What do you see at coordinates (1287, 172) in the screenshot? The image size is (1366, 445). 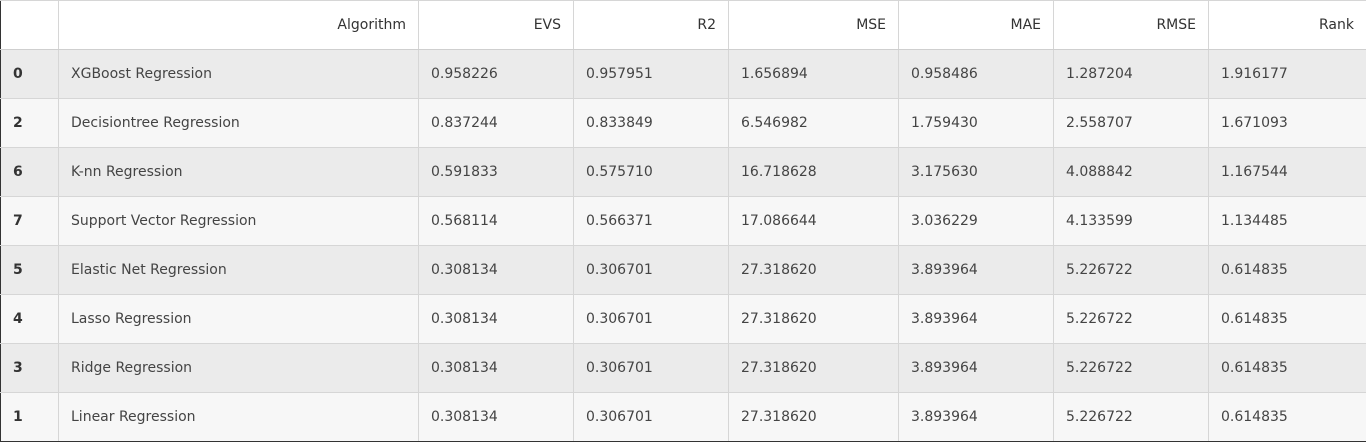 I see `rank-cell: 1.167544` at bounding box center [1287, 172].